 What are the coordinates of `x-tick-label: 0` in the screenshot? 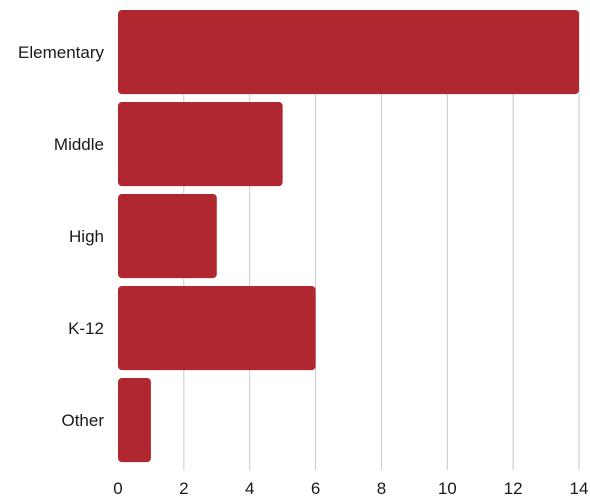 It's located at (117, 488).